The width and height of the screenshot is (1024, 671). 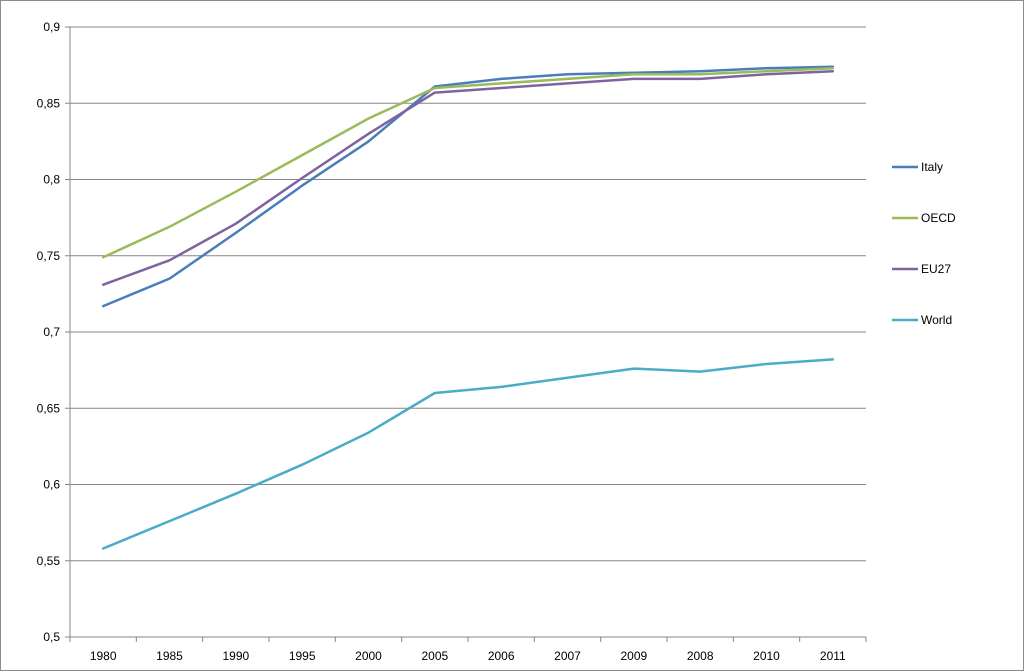 I want to click on y-tick-label: 0,8, so click(x=51, y=180).